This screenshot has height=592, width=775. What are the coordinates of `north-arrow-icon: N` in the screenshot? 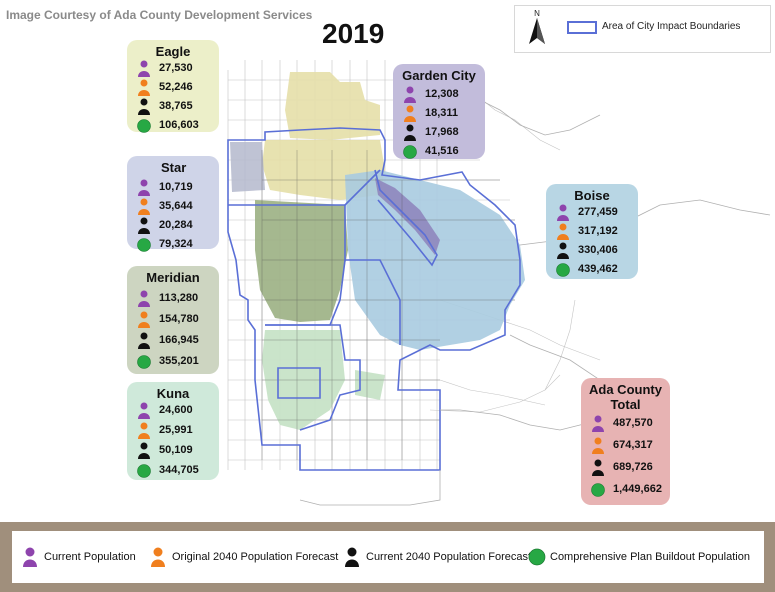 It's located at (537, 27).